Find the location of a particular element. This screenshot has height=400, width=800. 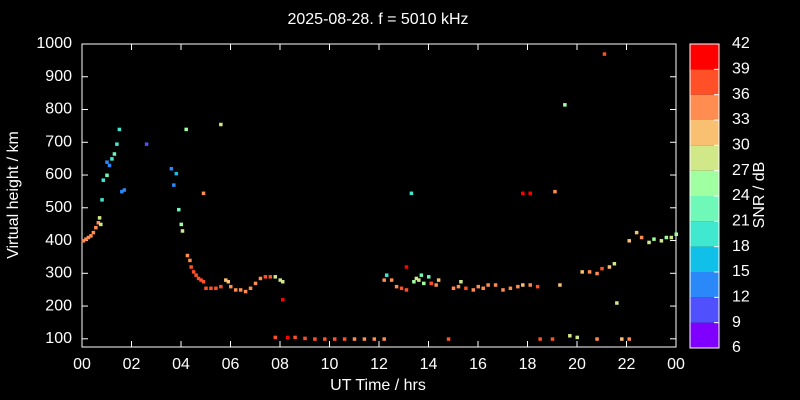

y-tick-label: 300 is located at coordinates (58, 273).